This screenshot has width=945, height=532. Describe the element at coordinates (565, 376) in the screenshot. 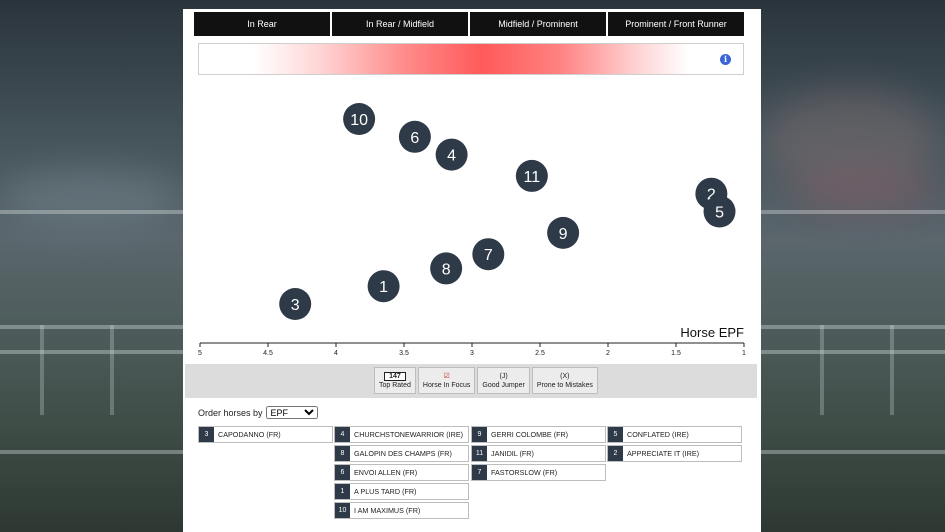

I see `prone-to-mistakes-symbol: (X)` at that location.